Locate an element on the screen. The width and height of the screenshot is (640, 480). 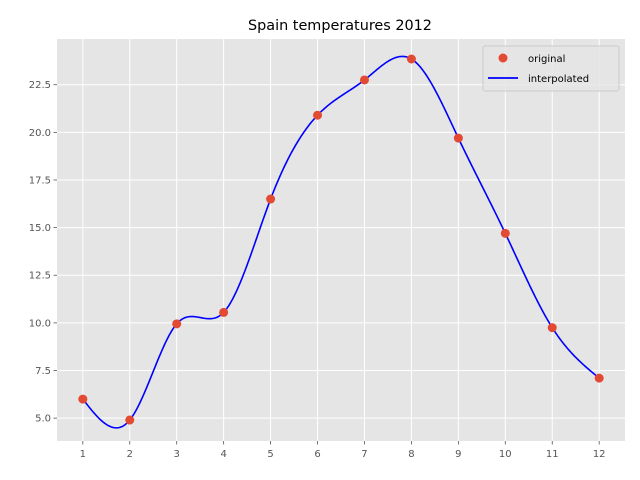
x-tick-label: 12 is located at coordinates (599, 454).